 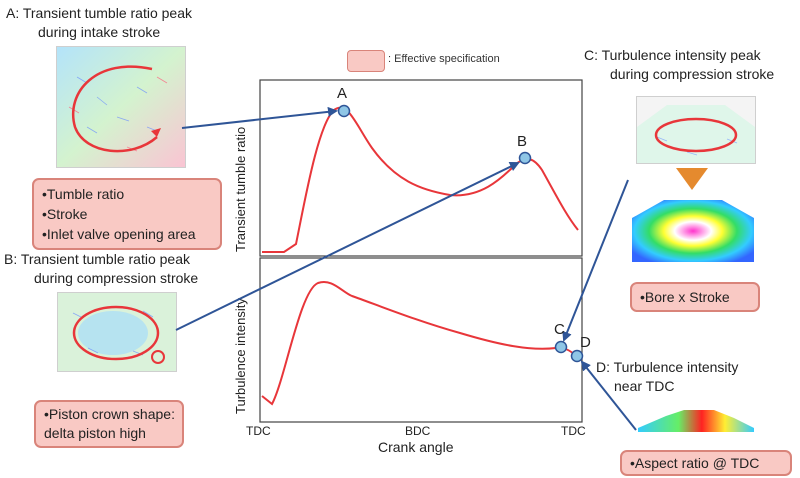 What do you see at coordinates (95, 433) in the screenshot?
I see `box-b-item: delta piston high` at bounding box center [95, 433].